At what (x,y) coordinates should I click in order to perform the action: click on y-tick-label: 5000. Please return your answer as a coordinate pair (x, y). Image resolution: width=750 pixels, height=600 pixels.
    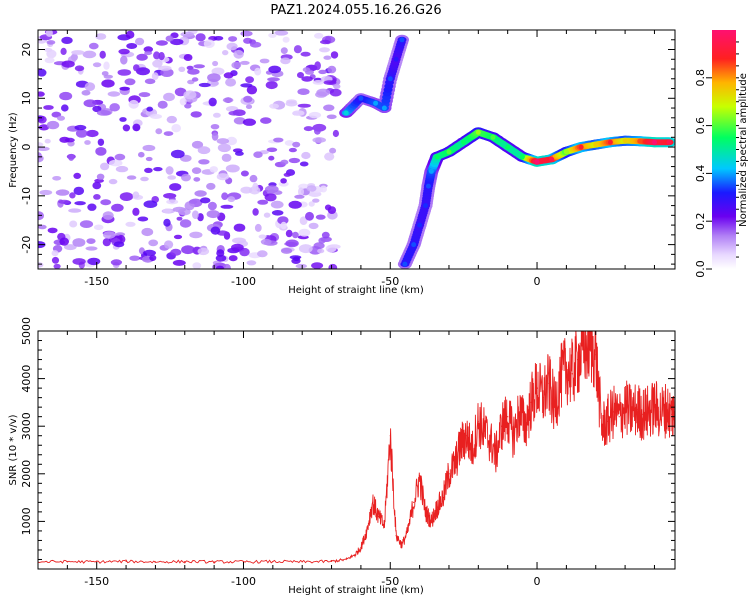
    Looking at the image, I should click on (26, 331).